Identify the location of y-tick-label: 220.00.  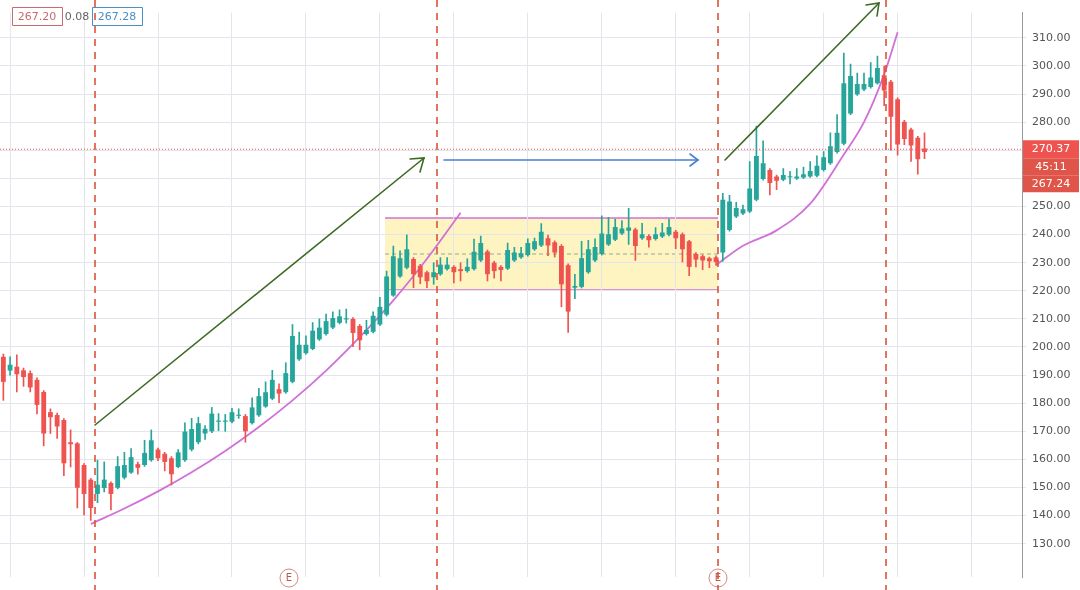
(1051, 290).